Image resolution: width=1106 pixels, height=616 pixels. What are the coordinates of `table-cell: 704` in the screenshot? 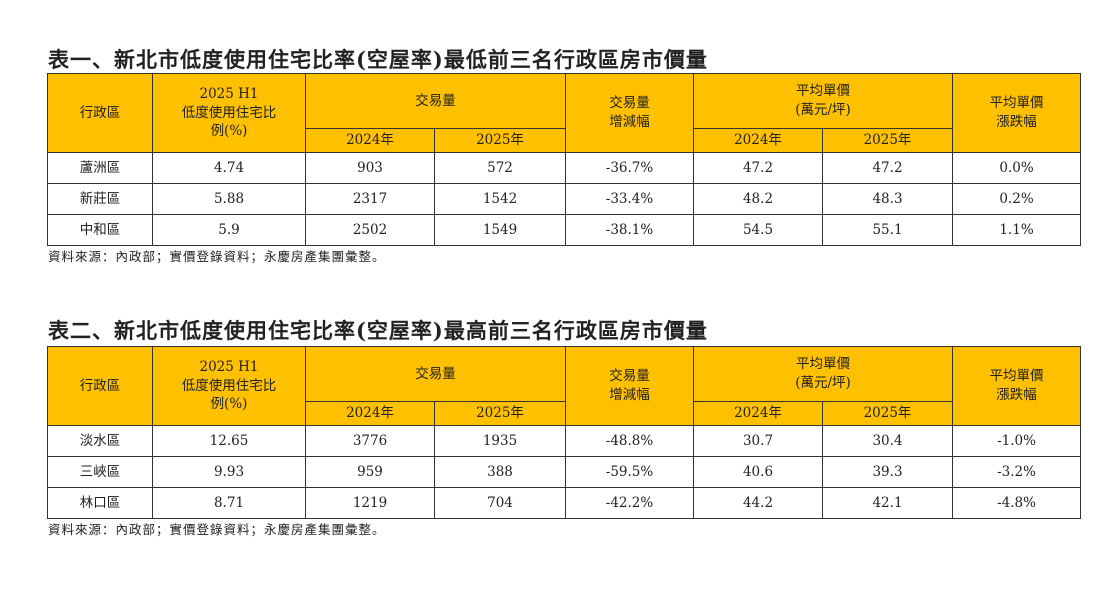 It's located at (500, 503).